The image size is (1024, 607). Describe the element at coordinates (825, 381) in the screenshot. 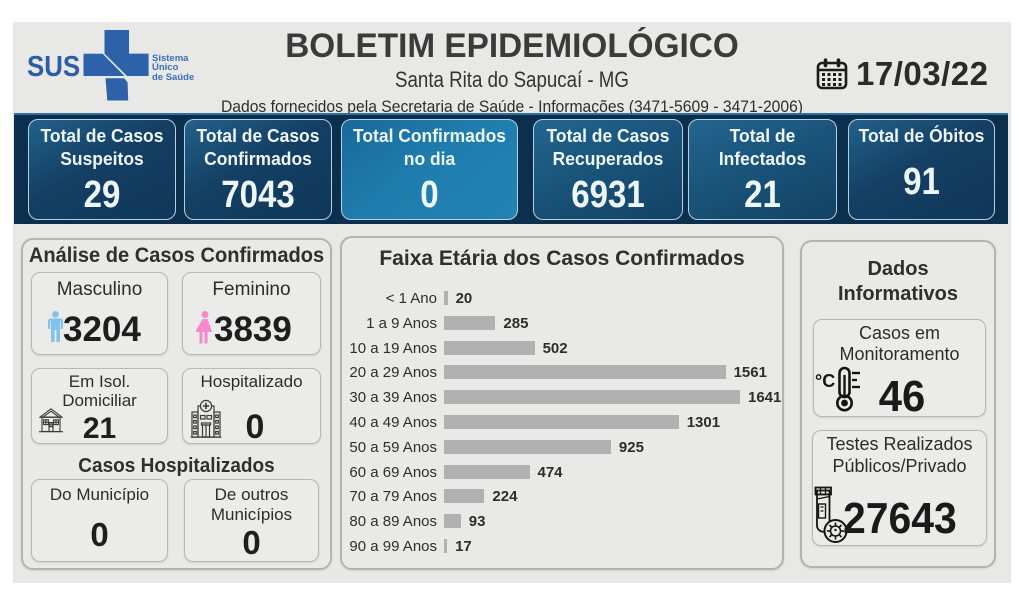

I see `svg-text: °C` at that location.